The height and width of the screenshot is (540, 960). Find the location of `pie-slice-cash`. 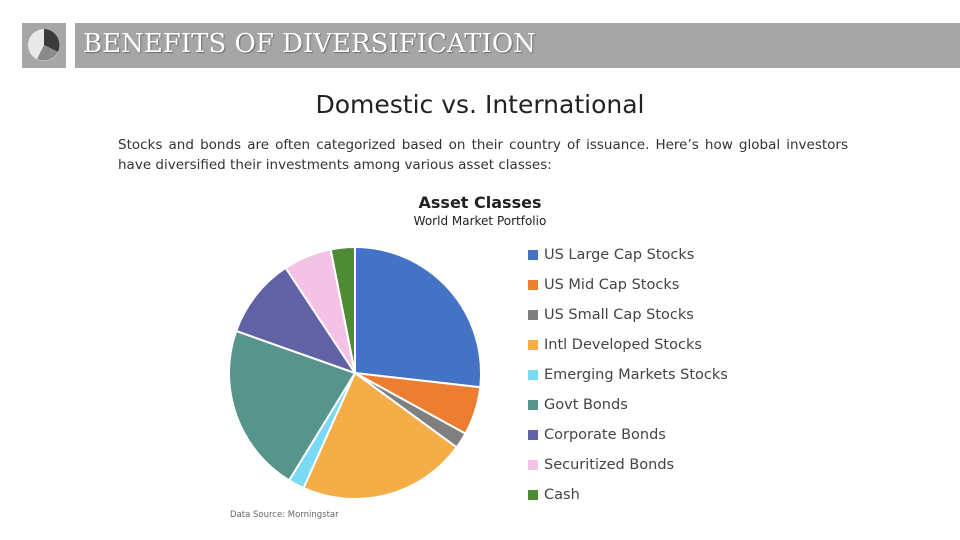

pie-slice-cash is located at coordinates (342, 309).